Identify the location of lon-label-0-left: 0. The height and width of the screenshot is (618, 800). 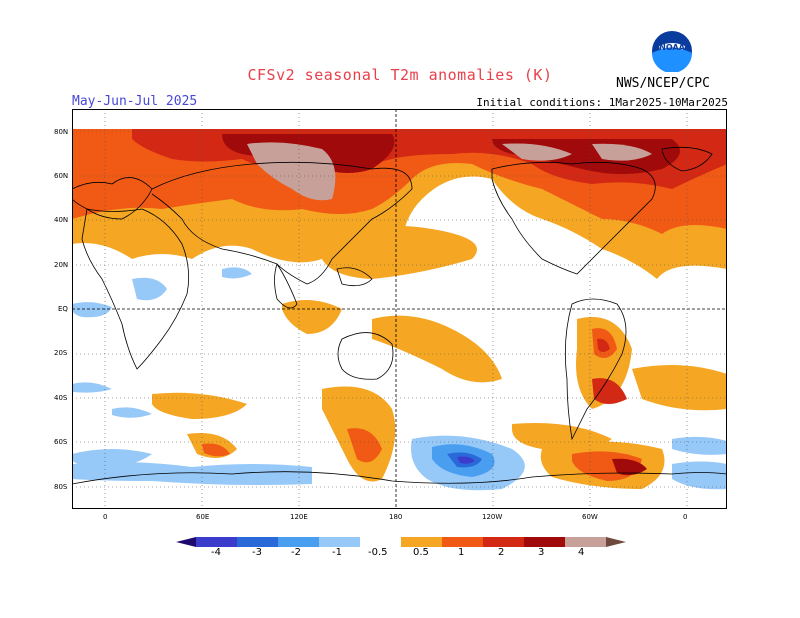
(105, 517).